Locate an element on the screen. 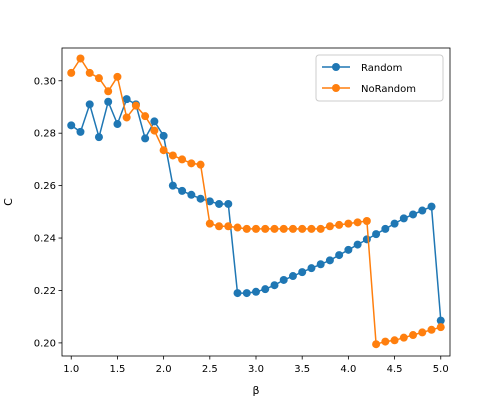 This screenshot has height=400, width=500. y-axis-label: C is located at coordinates (8, 202).